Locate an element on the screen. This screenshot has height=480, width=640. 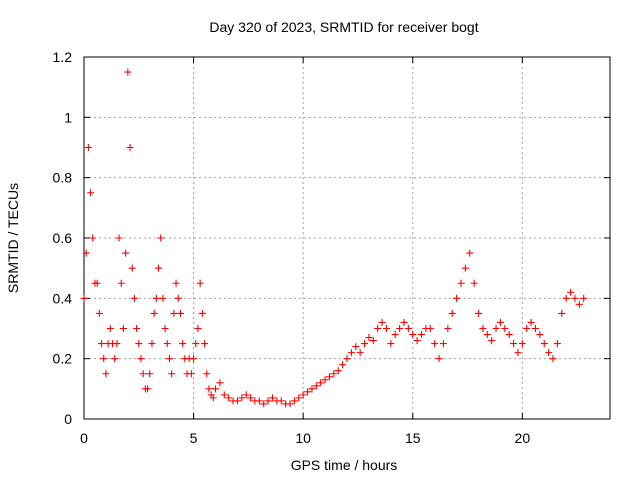
y-tick-label: 0.4 is located at coordinates (63, 298).